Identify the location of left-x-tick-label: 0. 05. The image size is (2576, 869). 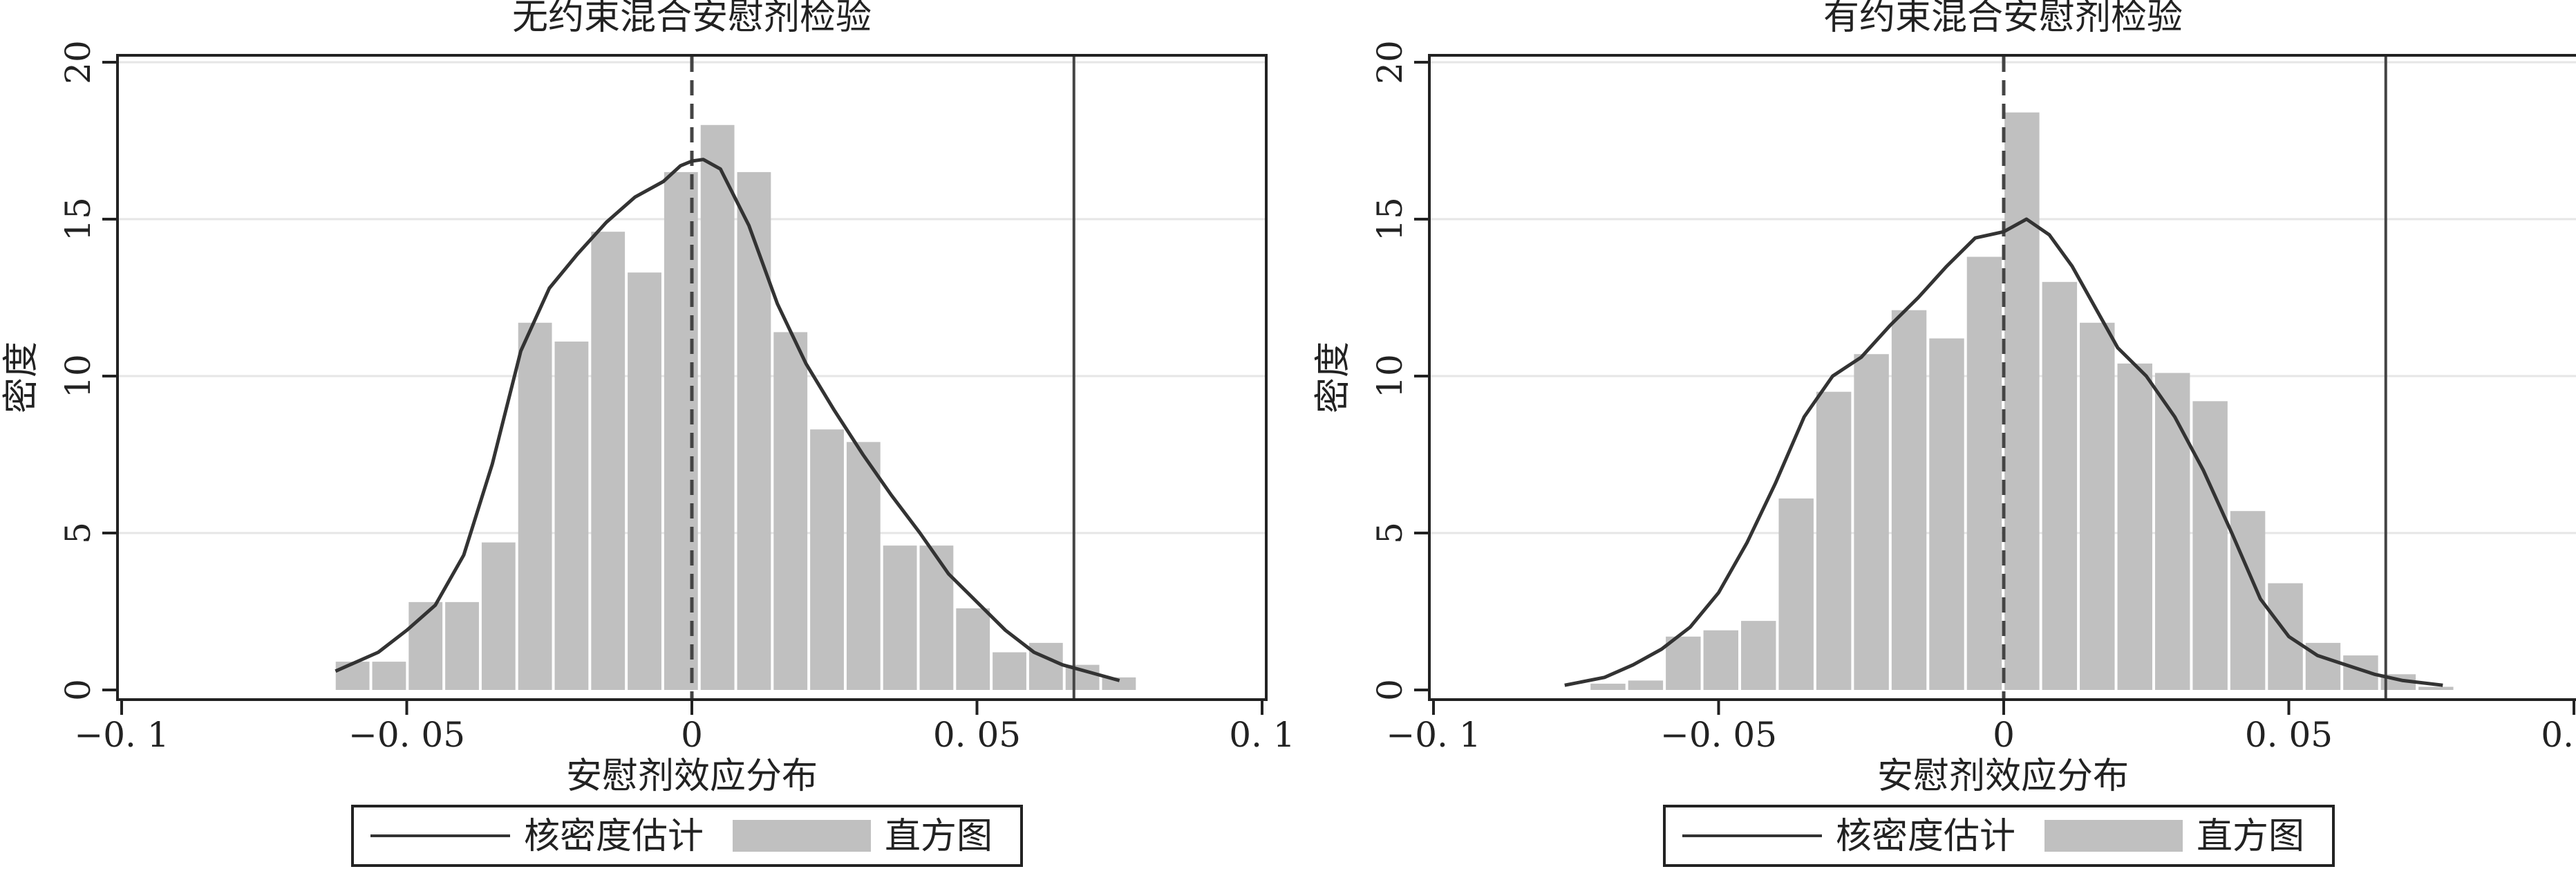
(977, 735).